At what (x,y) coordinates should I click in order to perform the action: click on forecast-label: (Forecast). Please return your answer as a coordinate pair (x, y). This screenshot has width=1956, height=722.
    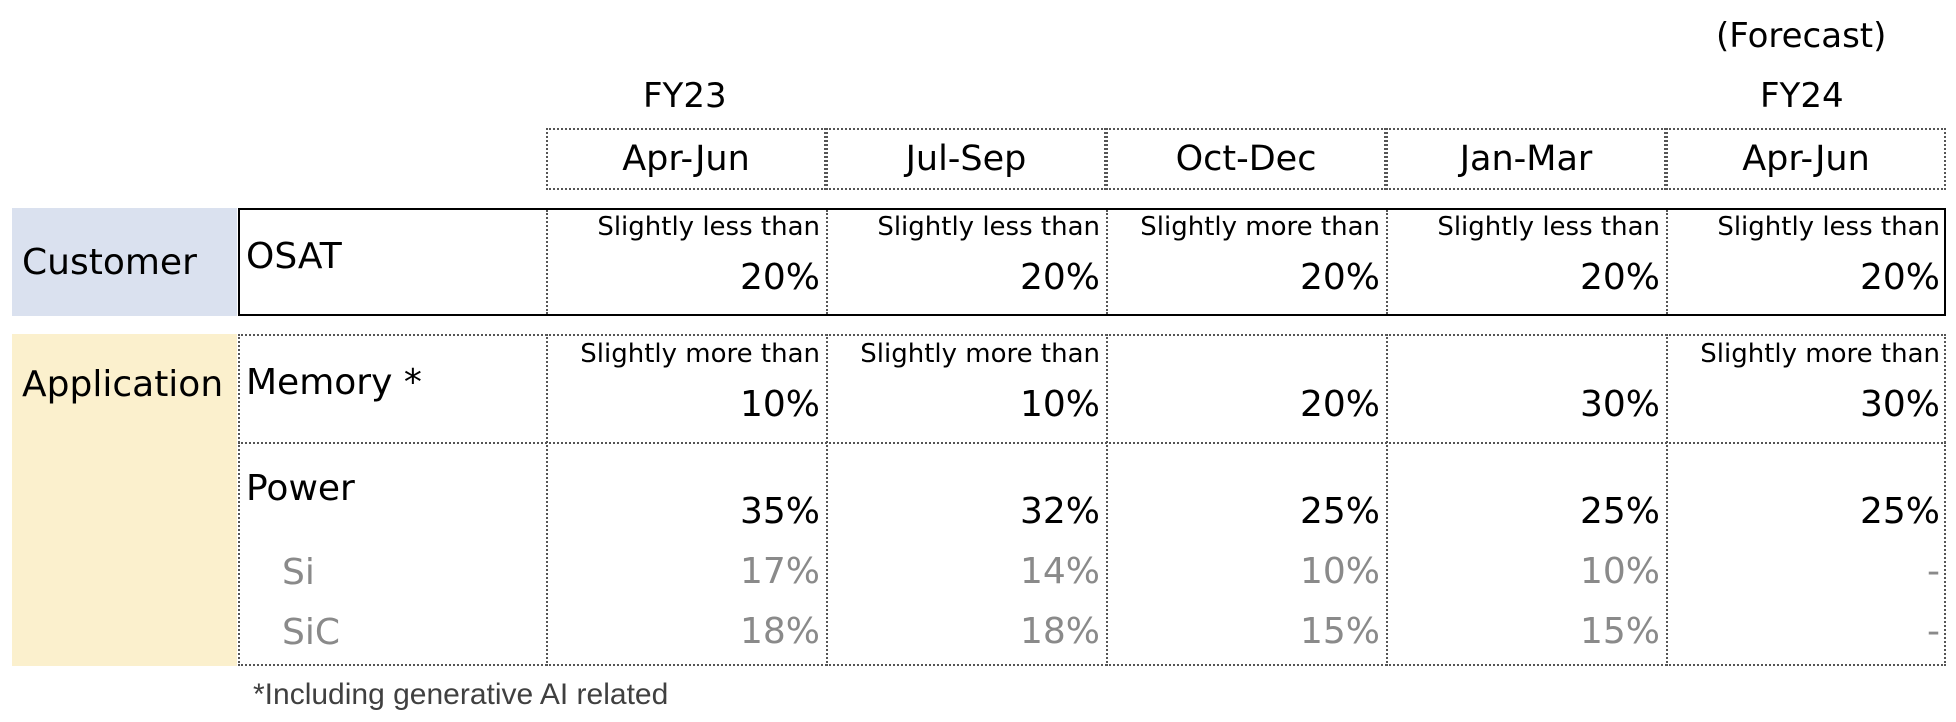
    Looking at the image, I should click on (1801, 36).